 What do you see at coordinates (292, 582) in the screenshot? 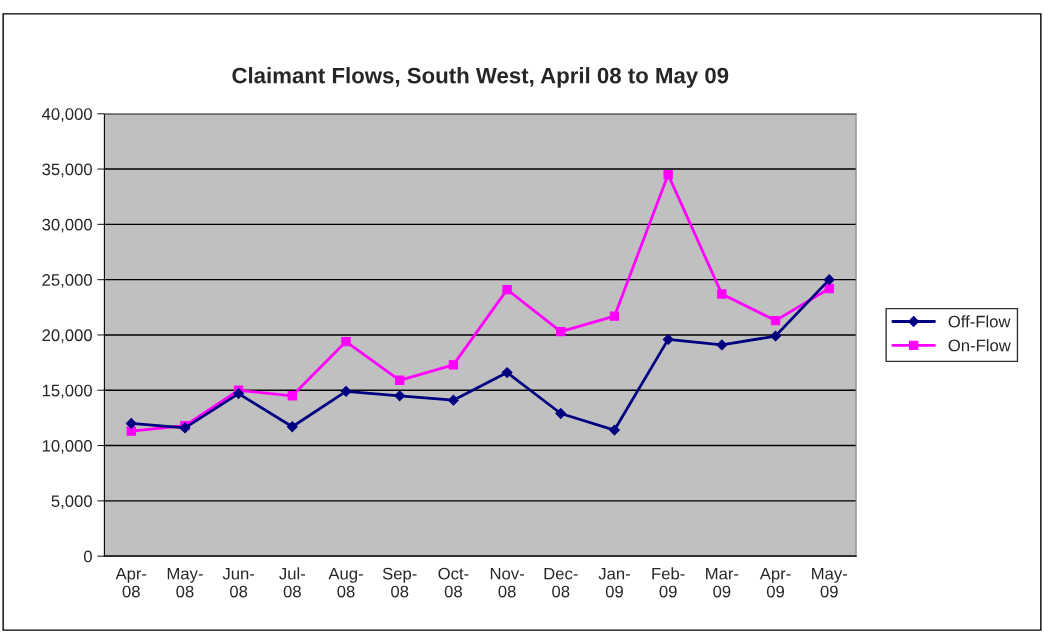
I see `x-tick-label: Jul-08` at bounding box center [292, 582].